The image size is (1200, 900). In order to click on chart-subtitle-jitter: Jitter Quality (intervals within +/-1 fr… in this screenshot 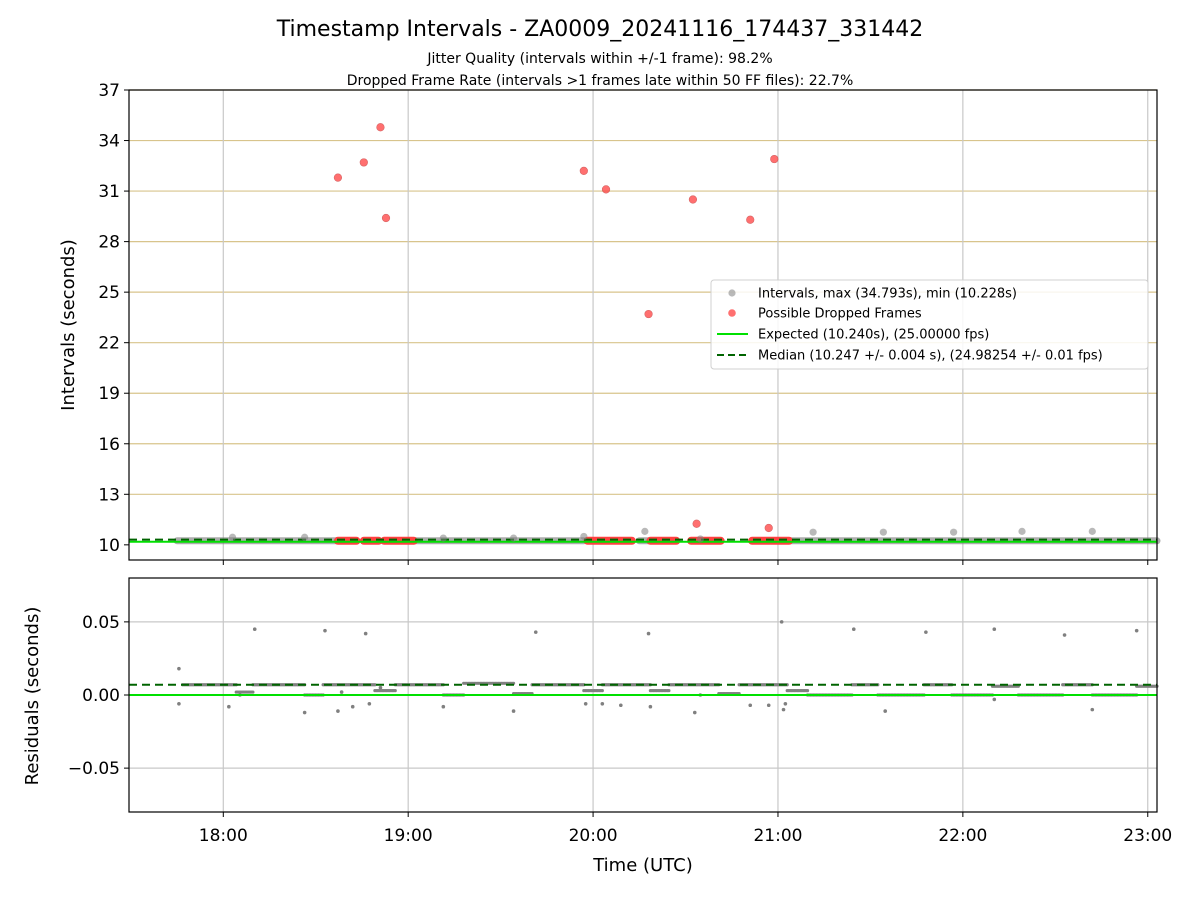, I will do `click(599, 59)`.